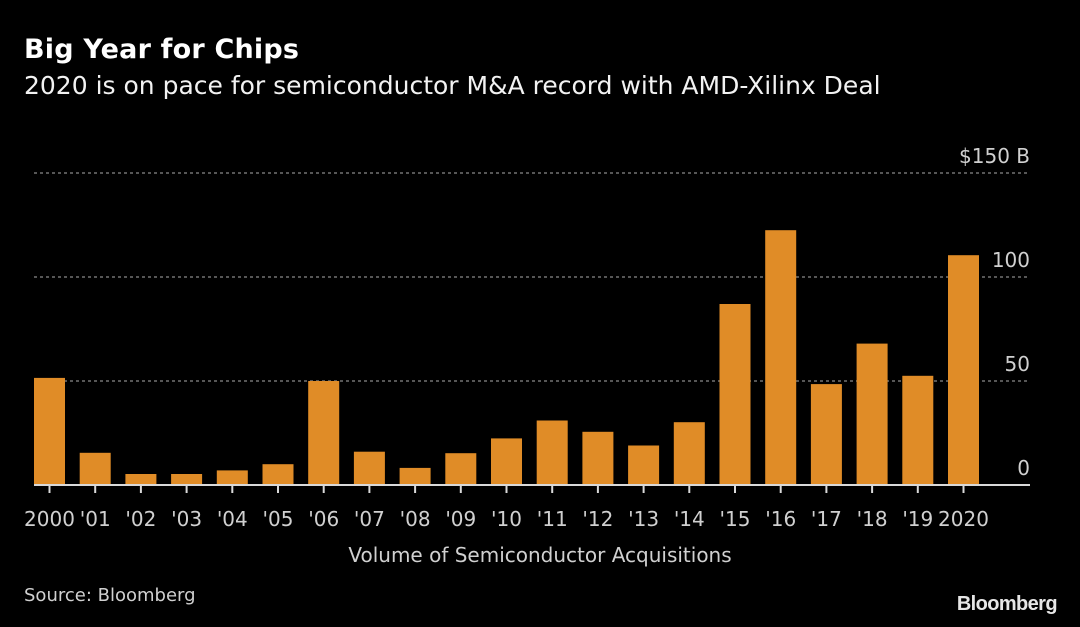 The width and height of the screenshot is (1080, 627). Describe the element at coordinates (162, 49) in the screenshot. I see `chart-title: Big Year for Chips` at that location.